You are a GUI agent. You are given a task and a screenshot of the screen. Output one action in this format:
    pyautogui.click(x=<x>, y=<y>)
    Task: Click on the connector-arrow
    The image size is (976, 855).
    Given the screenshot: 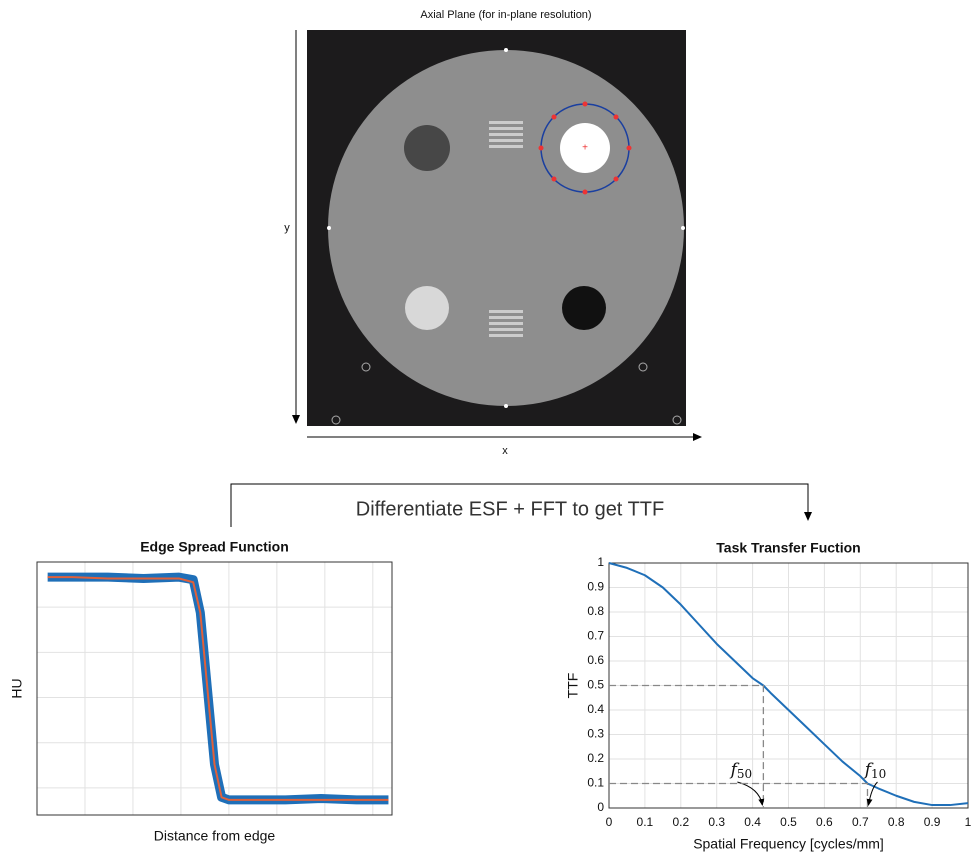 What is the action you would take?
    pyautogui.click(x=521, y=505)
    